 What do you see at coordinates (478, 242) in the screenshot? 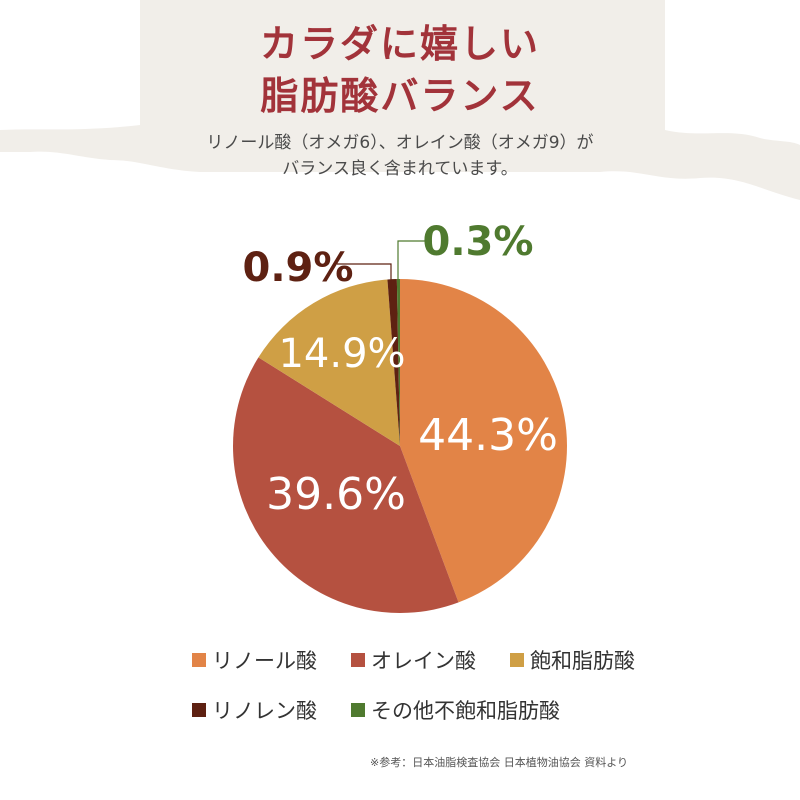
I see `data-label: 0.3%` at bounding box center [478, 242].